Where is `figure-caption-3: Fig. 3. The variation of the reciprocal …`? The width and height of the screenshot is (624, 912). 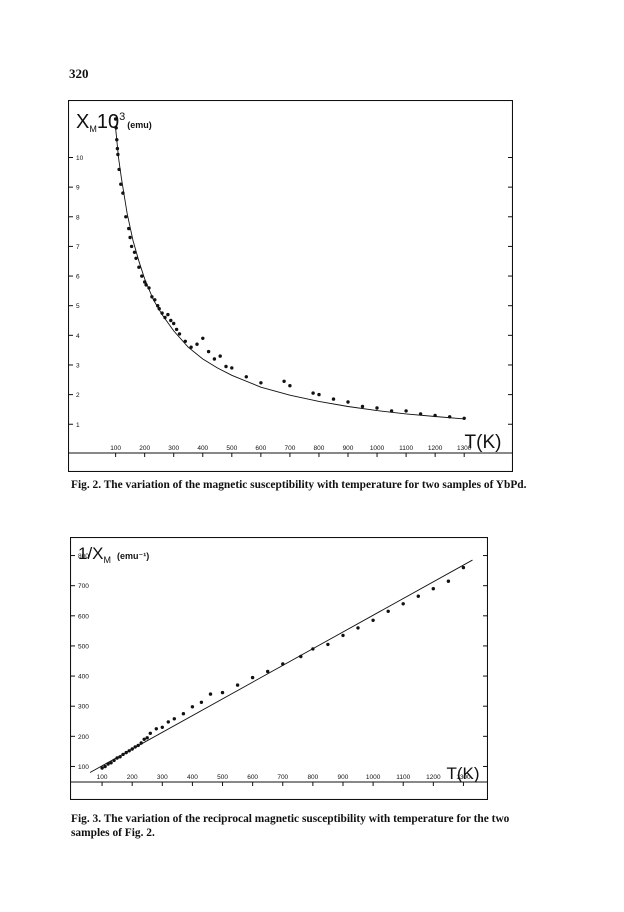
figure-caption-3: Fig. 3. The variation of the reciprocal … is located at coordinates (290, 826).